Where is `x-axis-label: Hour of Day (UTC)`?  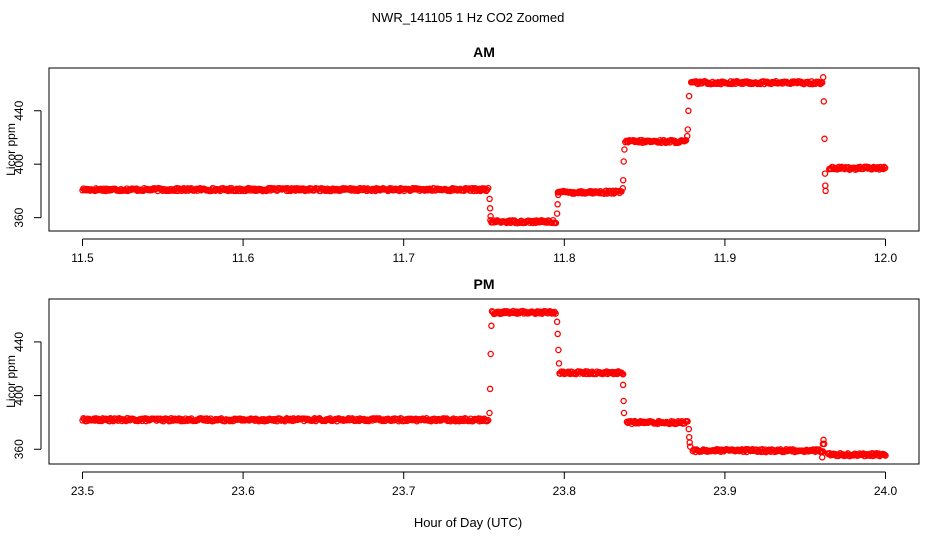
x-axis-label: Hour of Day (UTC) is located at coordinates (468, 522).